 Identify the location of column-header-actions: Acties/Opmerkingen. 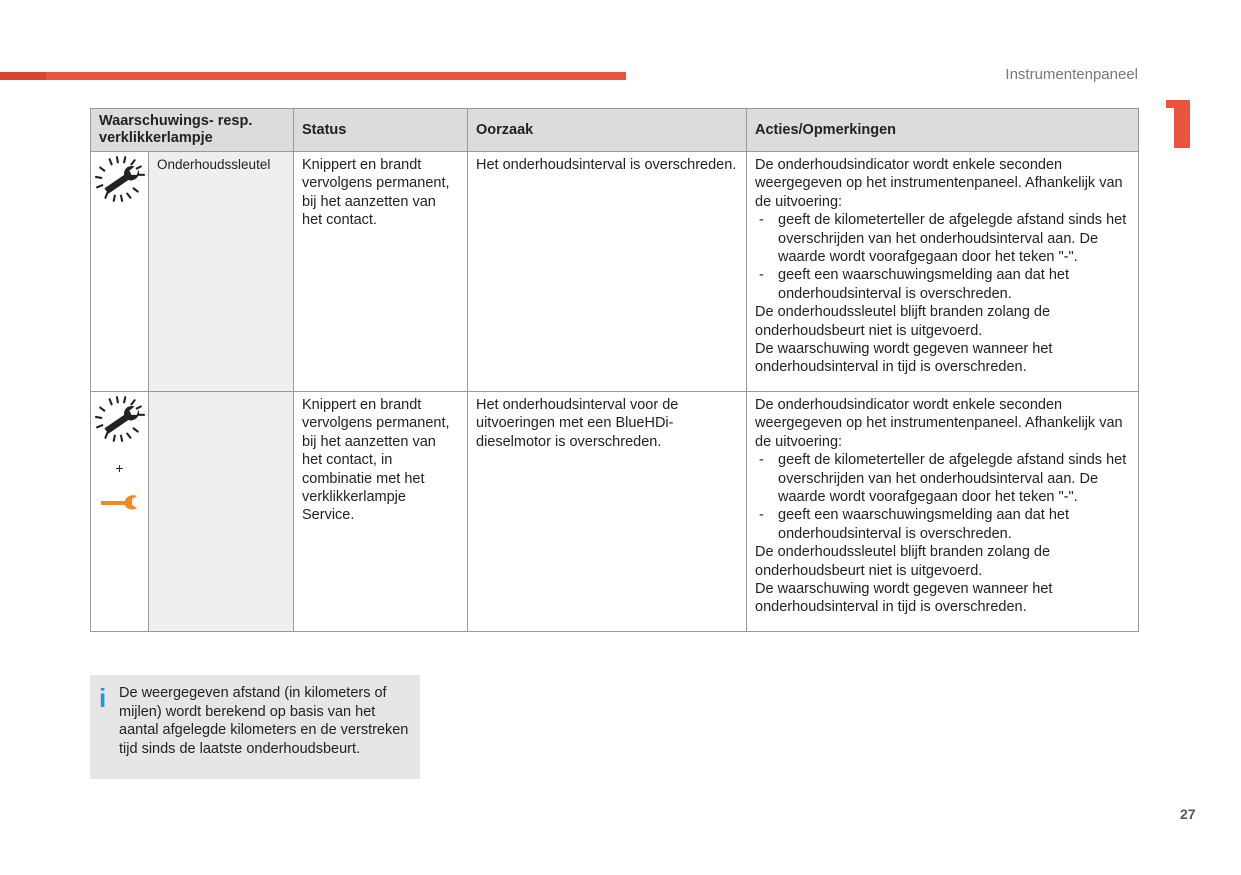
(942, 130).